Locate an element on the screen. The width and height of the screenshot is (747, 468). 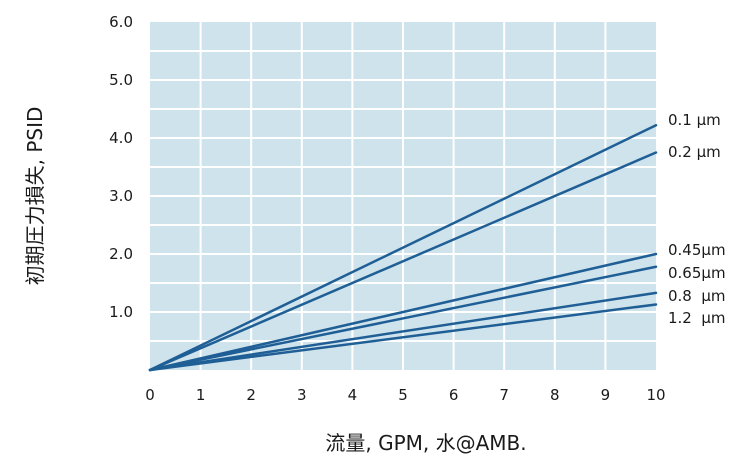
x-tick-label: 9 is located at coordinates (606, 395).